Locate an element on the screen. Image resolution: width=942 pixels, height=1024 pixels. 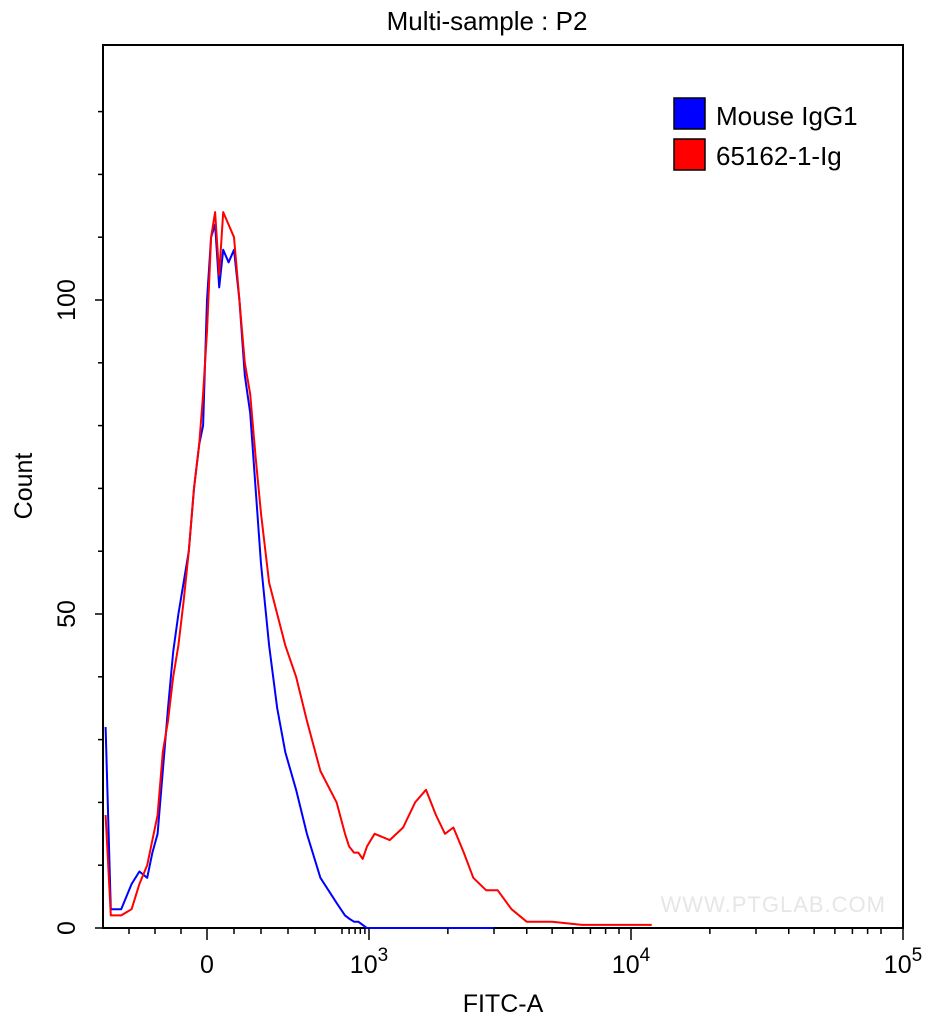
y-tick-label: 100 is located at coordinates (67, 300).